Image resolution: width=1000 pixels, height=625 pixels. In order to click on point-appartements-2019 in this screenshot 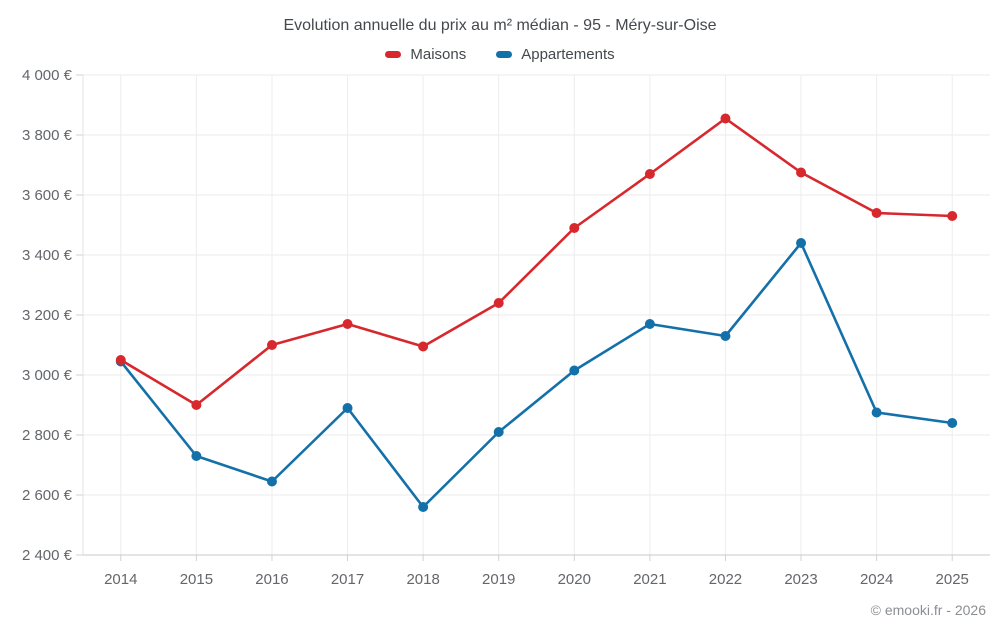, I will do `click(498, 432)`.